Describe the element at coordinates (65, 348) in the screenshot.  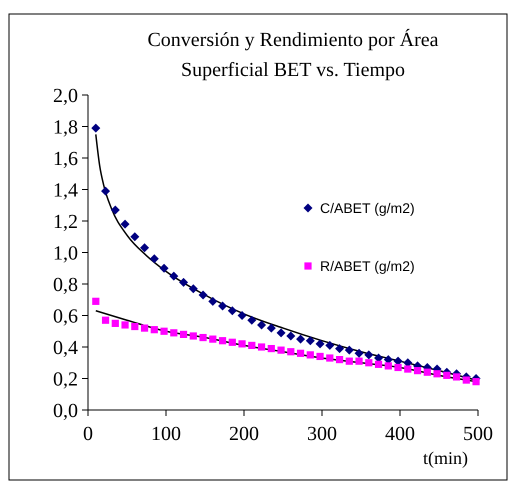
I see `y-tick-label: 0,4` at that location.